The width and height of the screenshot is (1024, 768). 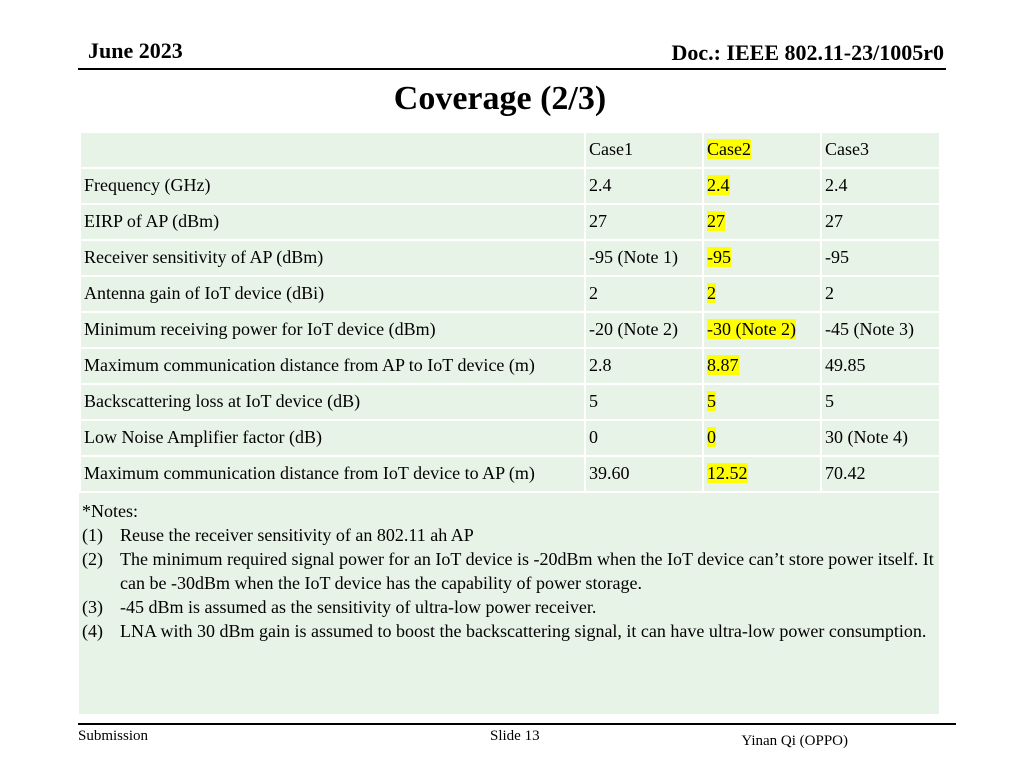 What do you see at coordinates (332, 258) in the screenshot?
I see `row-label: Receiver sensitivity of AP (dBm)` at bounding box center [332, 258].